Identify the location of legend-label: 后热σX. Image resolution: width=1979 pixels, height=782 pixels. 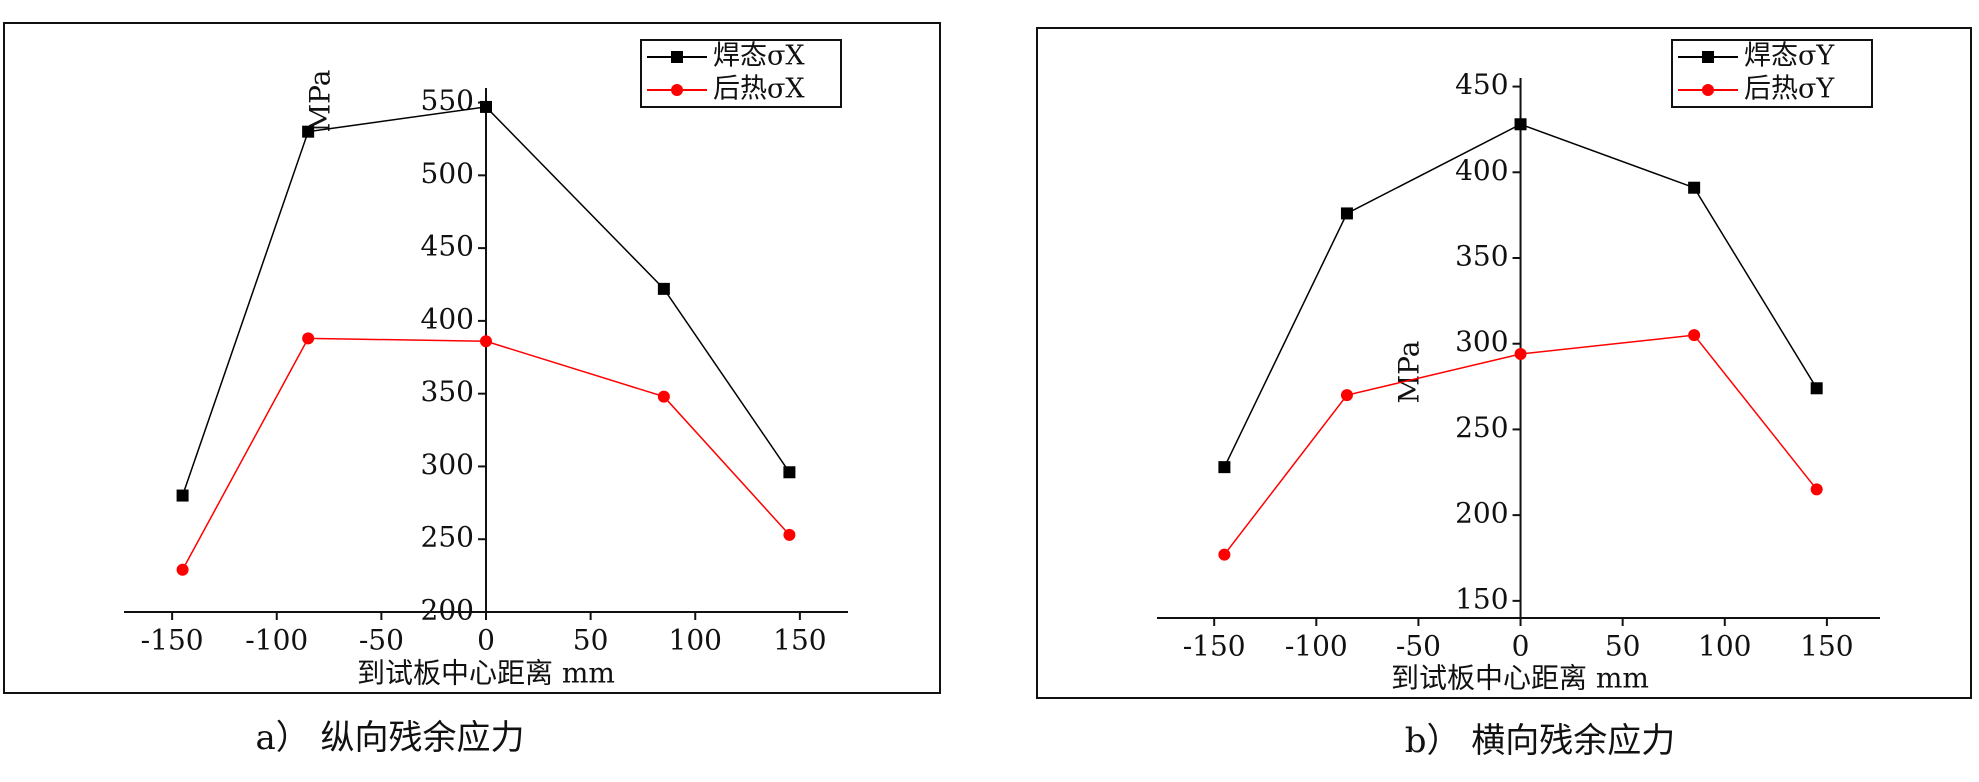
(759, 89).